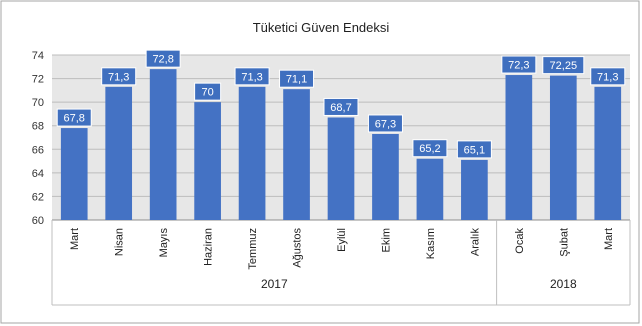 The height and width of the screenshot is (326, 642). Describe the element at coordinates (164, 243) in the screenshot. I see `x-tick-label: Mayıs` at that location.